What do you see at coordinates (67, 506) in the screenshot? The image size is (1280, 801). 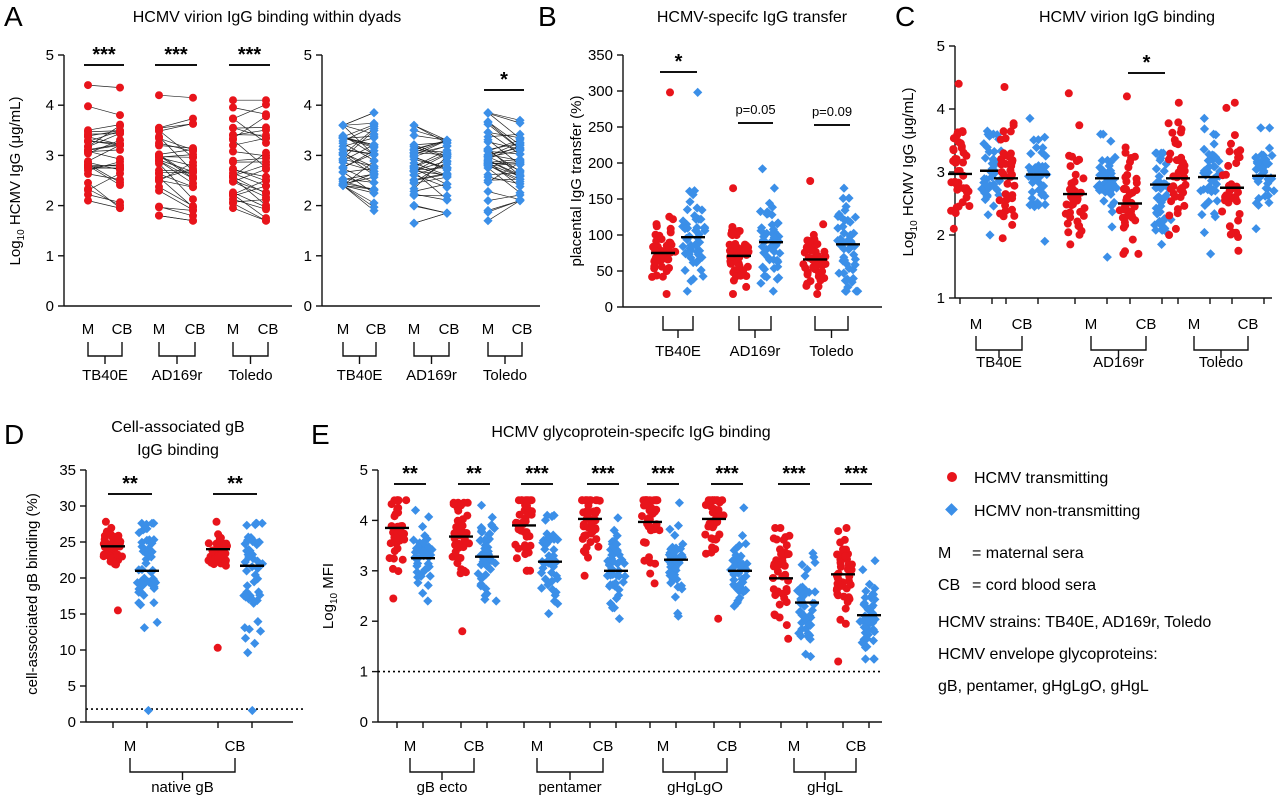 I see `panel-d-y-tick-label: 30` at bounding box center [67, 506].